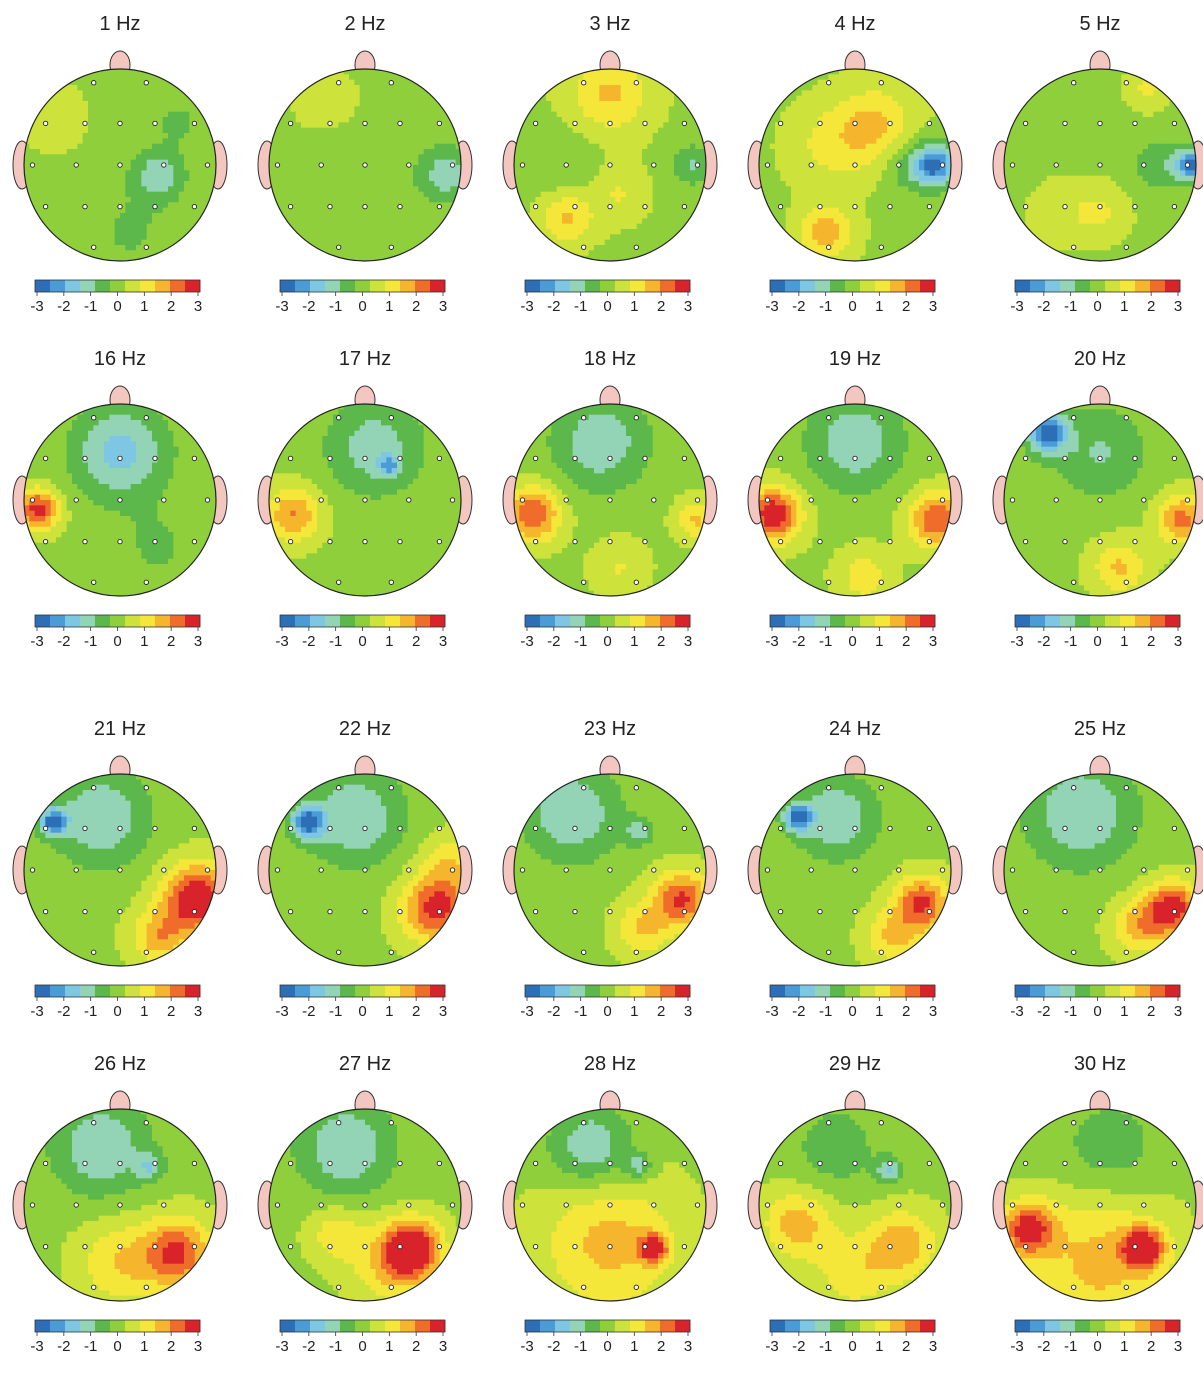 The image size is (1203, 1375). I want to click on colorbar-tick-label: -3, so click(281, 1011).